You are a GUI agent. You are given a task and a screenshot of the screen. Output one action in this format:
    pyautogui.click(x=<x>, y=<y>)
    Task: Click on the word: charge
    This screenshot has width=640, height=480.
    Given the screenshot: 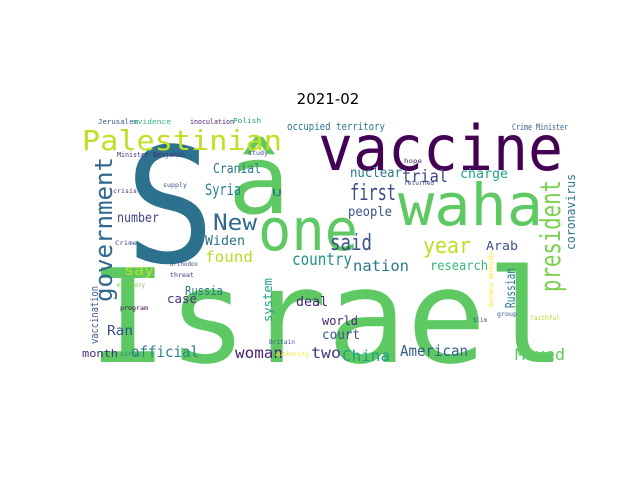 What is the action you would take?
    pyautogui.click(x=484, y=174)
    